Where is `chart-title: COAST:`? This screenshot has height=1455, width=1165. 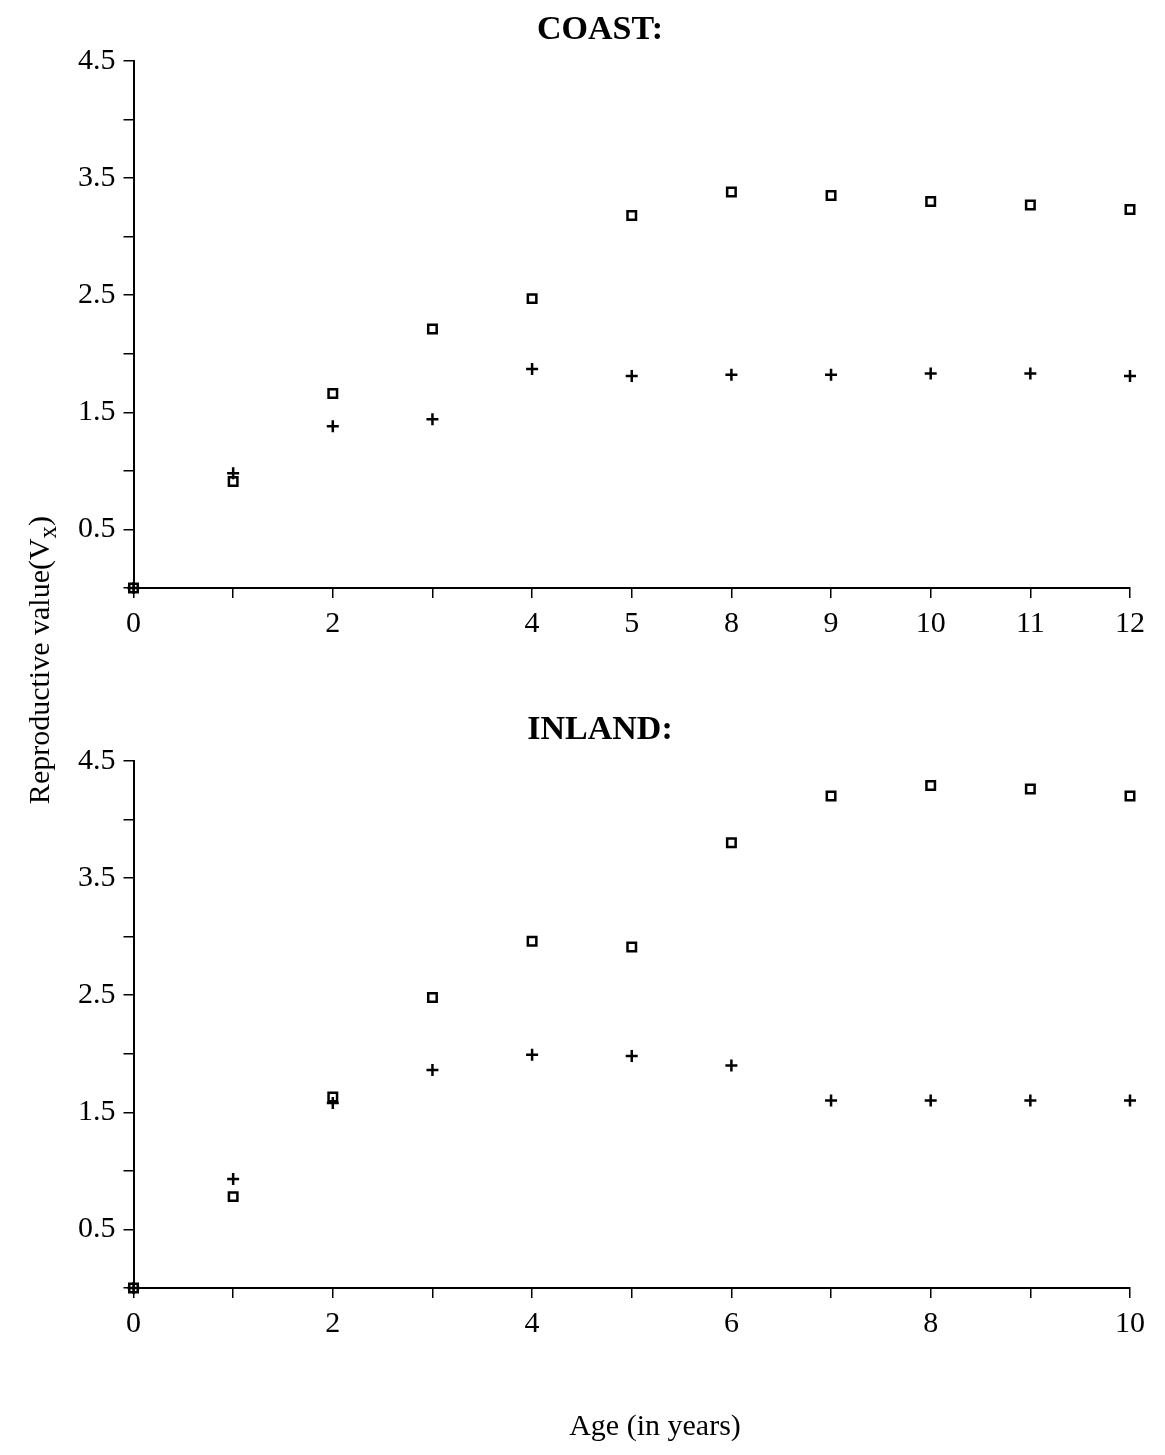 chart-title: COAST: is located at coordinates (600, 28).